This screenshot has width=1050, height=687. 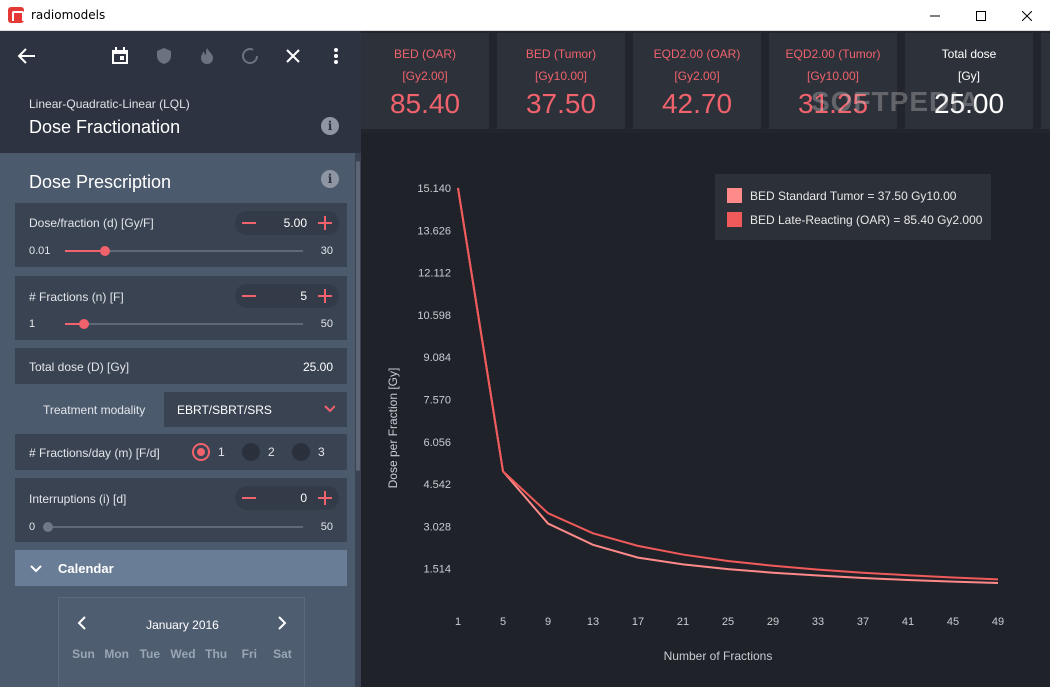 What do you see at coordinates (100, 182) in the screenshot?
I see `prescription-title: Dose Prescription` at bounding box center [100, 182].